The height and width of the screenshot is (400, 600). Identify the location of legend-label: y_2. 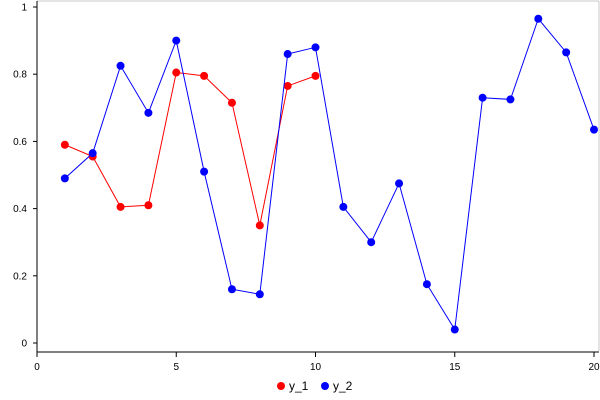
(343, 386).